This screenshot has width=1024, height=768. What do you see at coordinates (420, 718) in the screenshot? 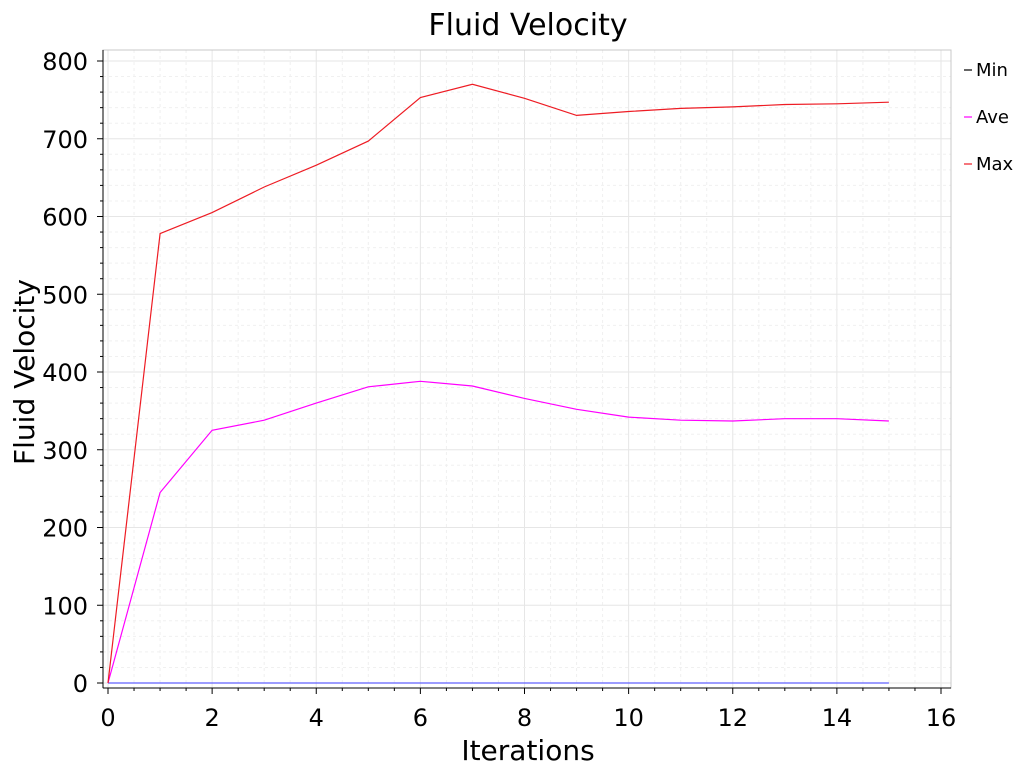
I see `x-tick-label: 6` at bounding box center [420, 718].